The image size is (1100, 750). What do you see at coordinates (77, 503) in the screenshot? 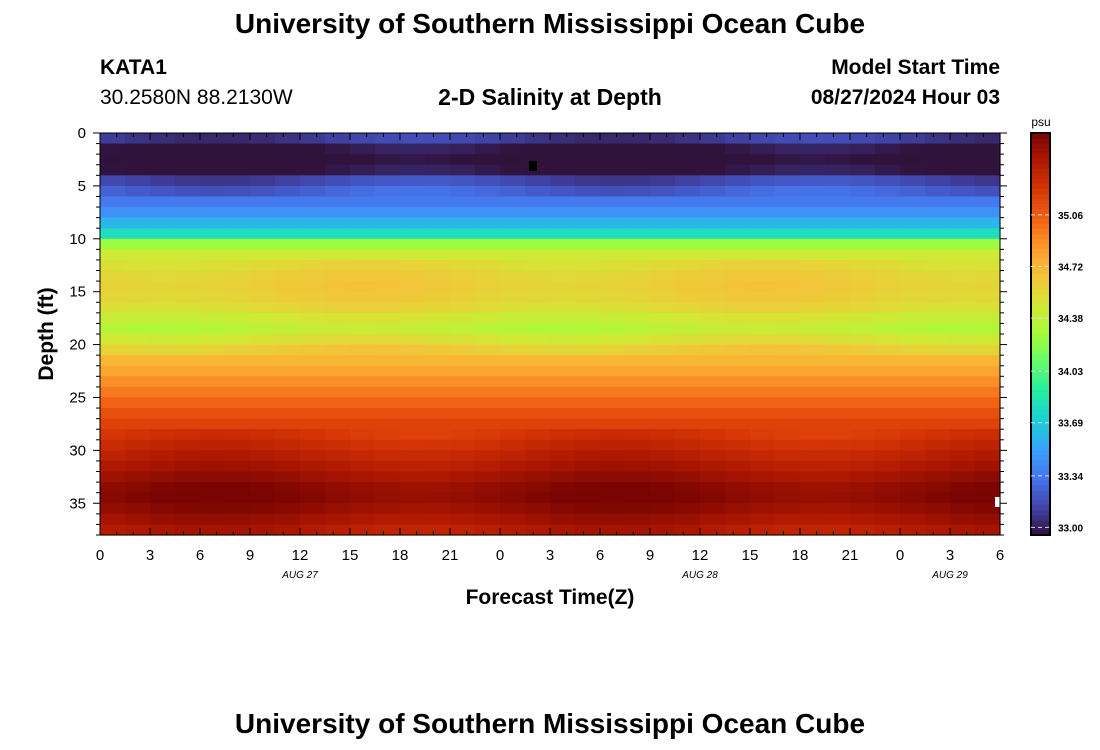
I see `y-tick-label: 35` at bounding box center [77, 503].